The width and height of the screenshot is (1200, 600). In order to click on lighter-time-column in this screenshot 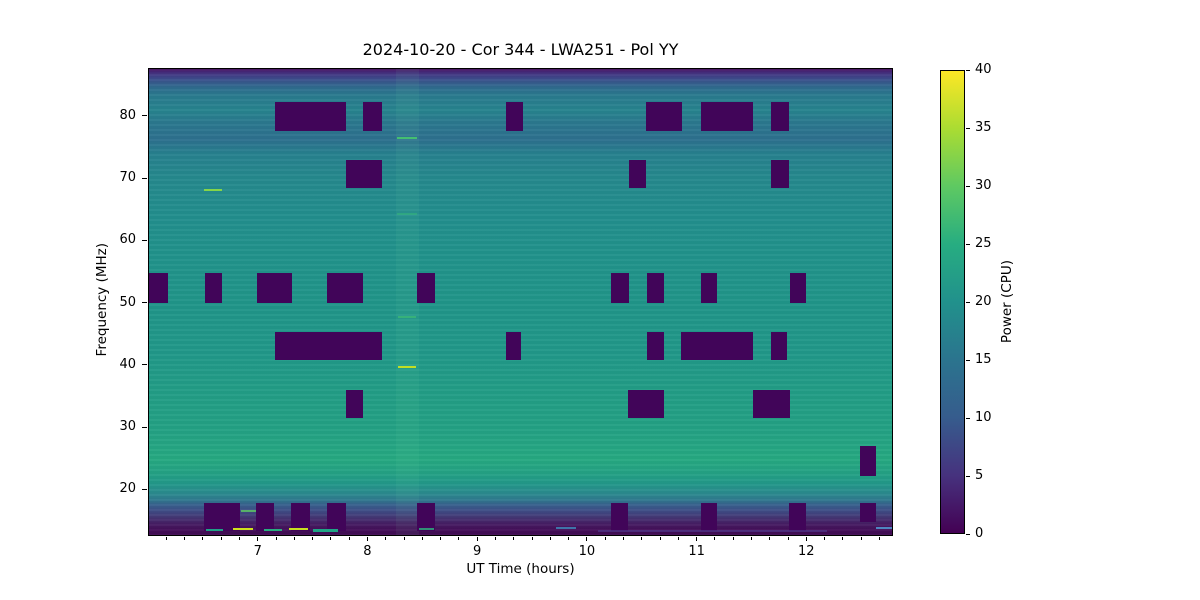, I will do `click(408, 302)`.